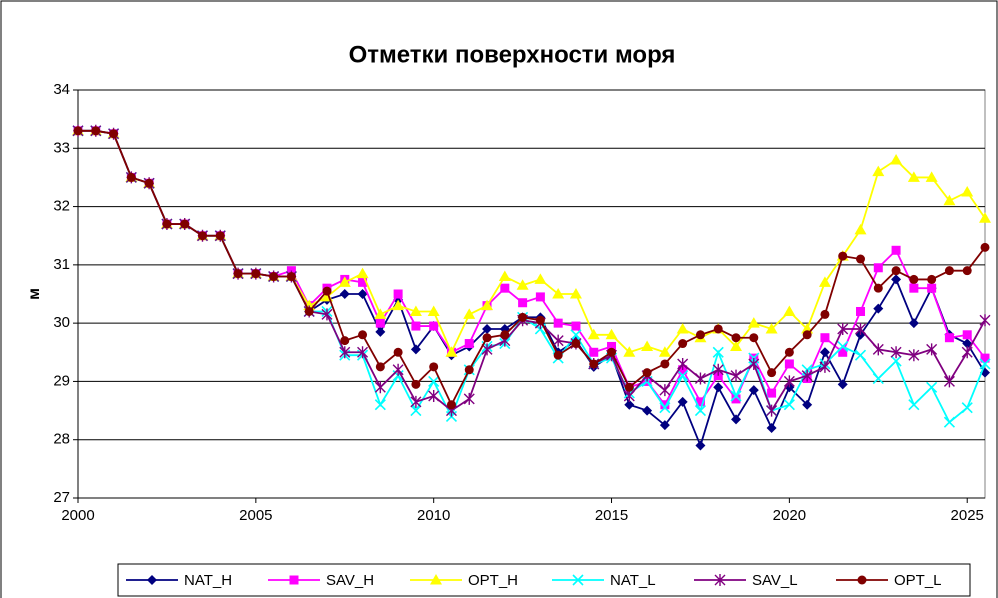 The height and width of the screenshot is (598, 998). Describe the element at coordinates (493, 580) in the screenshot. I see `legend-label: OPT_H` at that location.